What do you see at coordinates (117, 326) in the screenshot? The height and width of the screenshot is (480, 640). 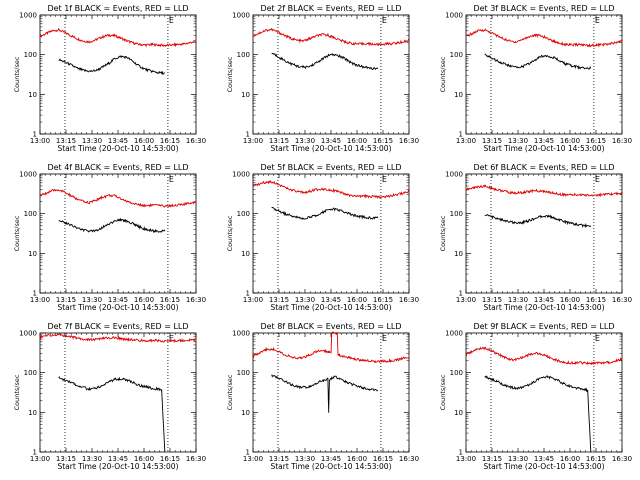 I see `chart-title: Det 7f BLACK = Events, RED = LLD` at bounding box center [117, 326].